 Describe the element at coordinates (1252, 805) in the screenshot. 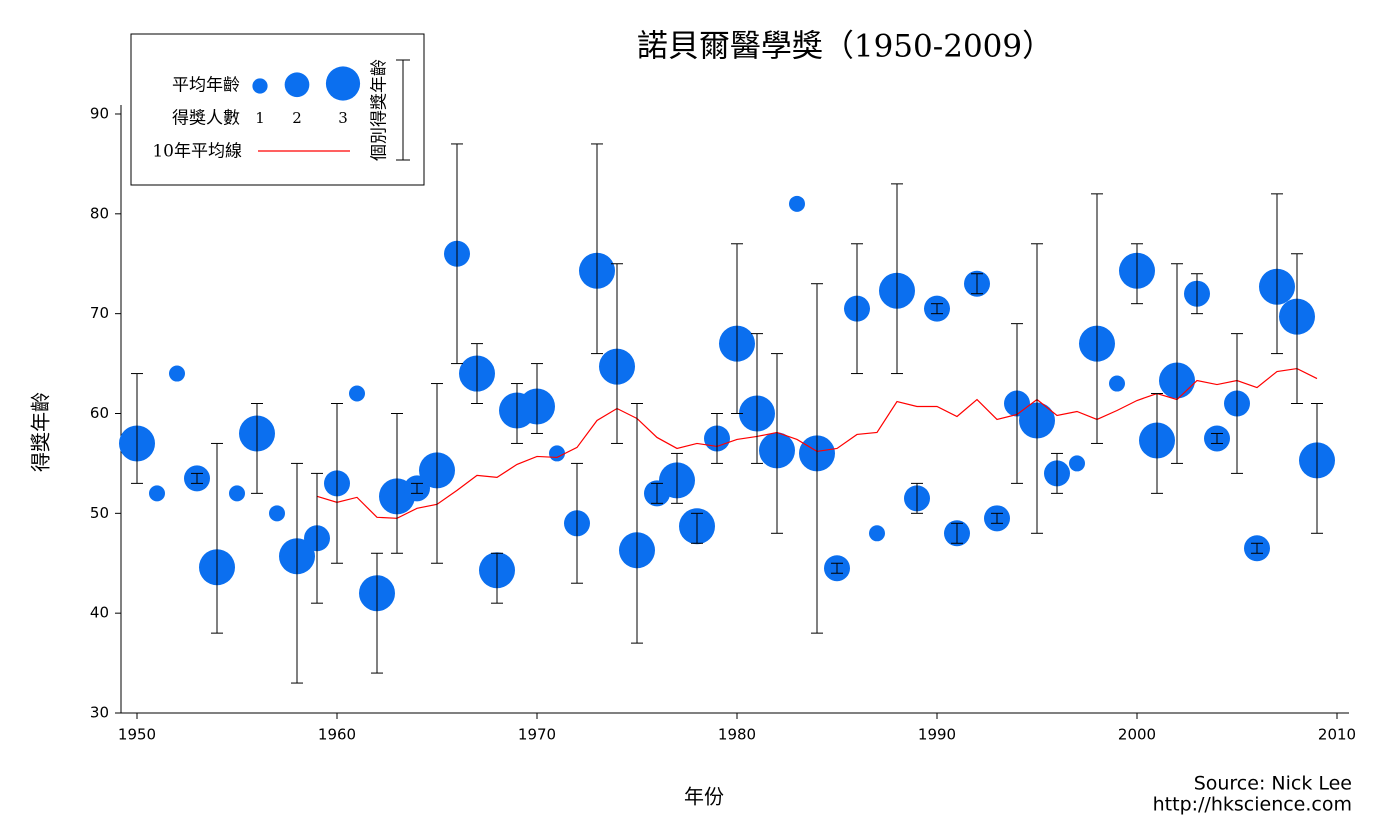

I see `source-url: http://hkscience.com` at that location.